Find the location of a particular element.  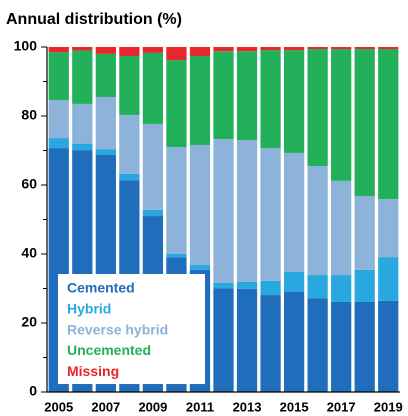

y-tick-label: 40 is located at coordinates (29, 253).